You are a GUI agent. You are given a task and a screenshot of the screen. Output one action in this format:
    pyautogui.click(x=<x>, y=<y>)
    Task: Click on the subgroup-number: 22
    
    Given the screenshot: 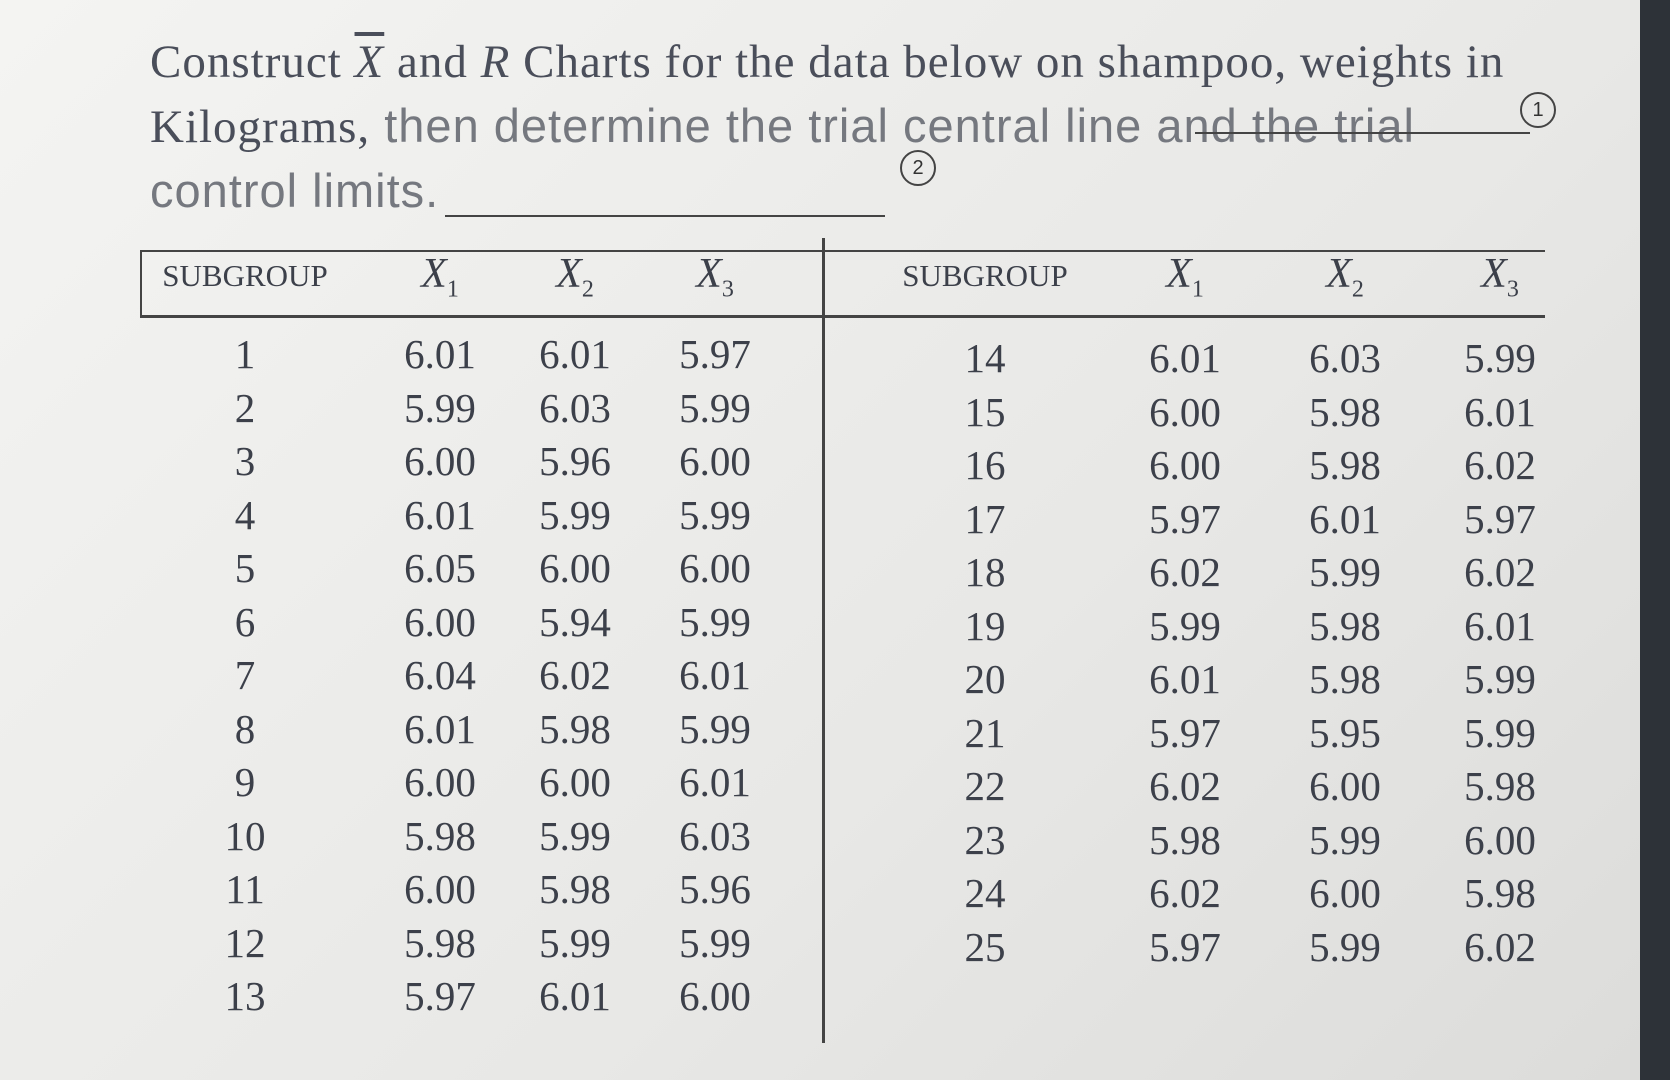 What is the action you would take?
    pyautogui.click(x=985, y=786)
    